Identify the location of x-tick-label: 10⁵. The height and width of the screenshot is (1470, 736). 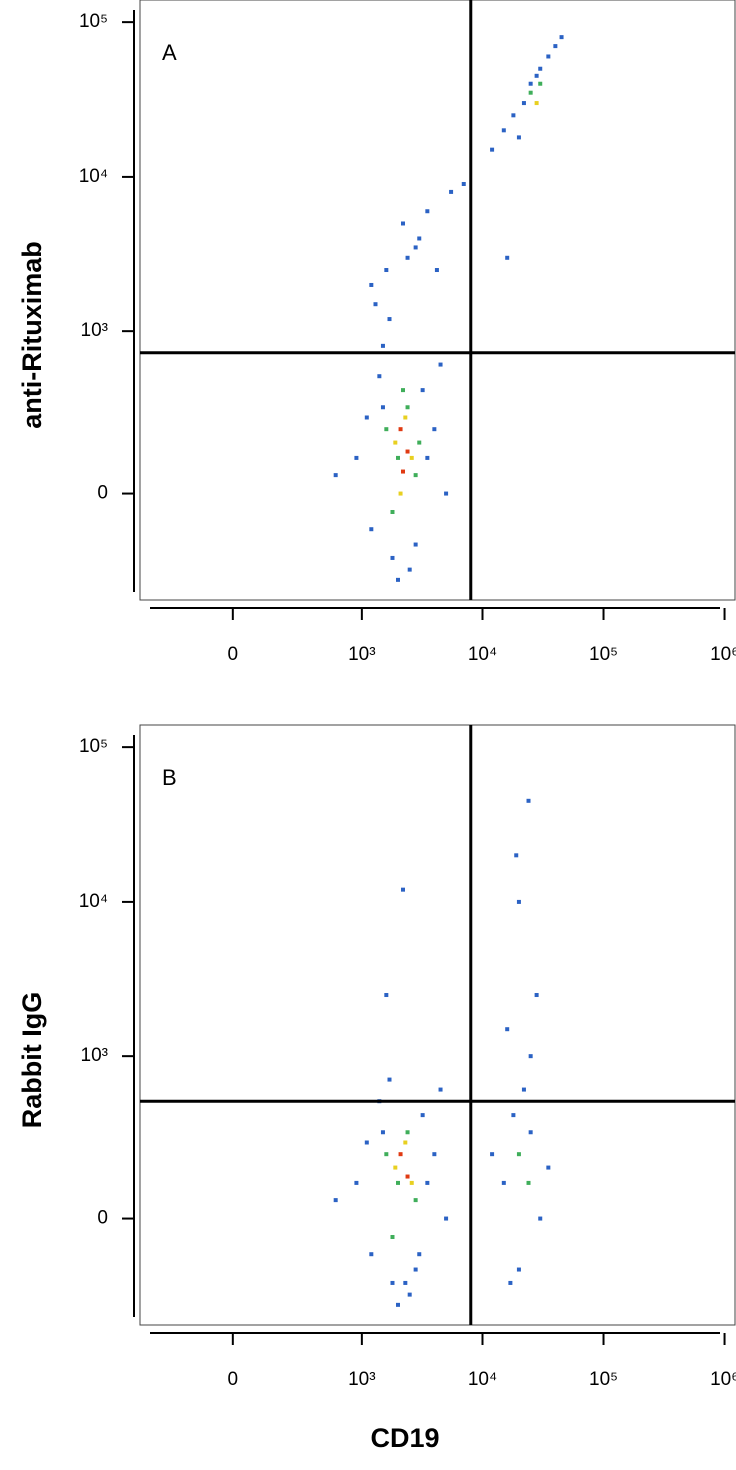
(603, 1379).